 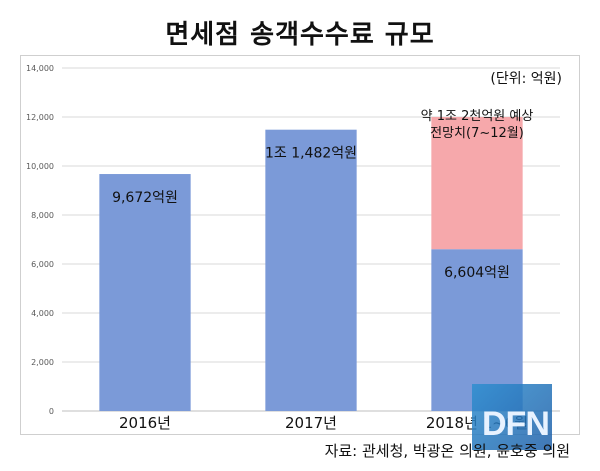 What do you see at coordinates (42, 215) in the screenshot?
I see `y-tick-label: 8,000` at bounding box center [42, 215].